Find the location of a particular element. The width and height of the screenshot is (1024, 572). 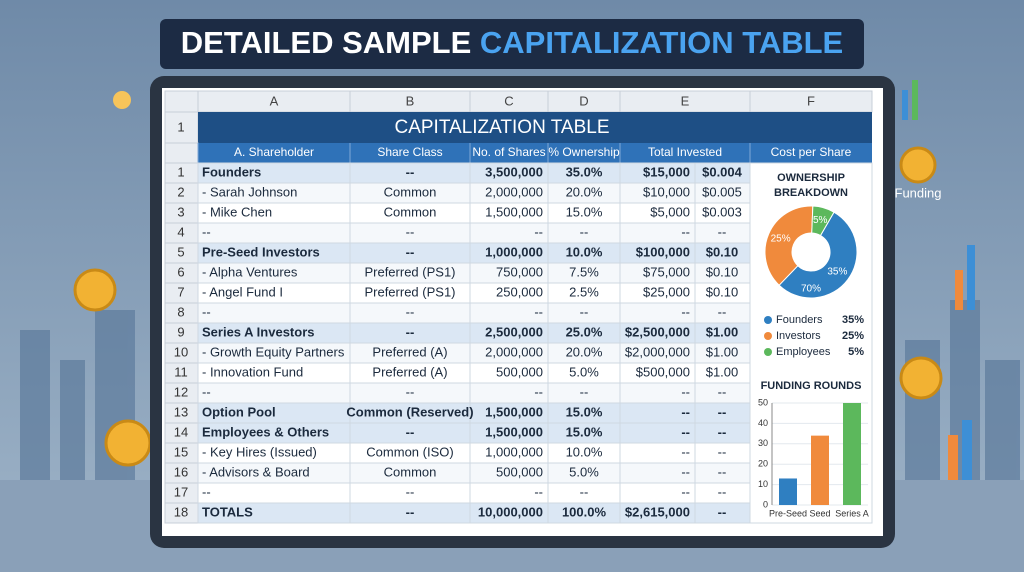

legend-value: 25% is located at coordinates (853, 336).